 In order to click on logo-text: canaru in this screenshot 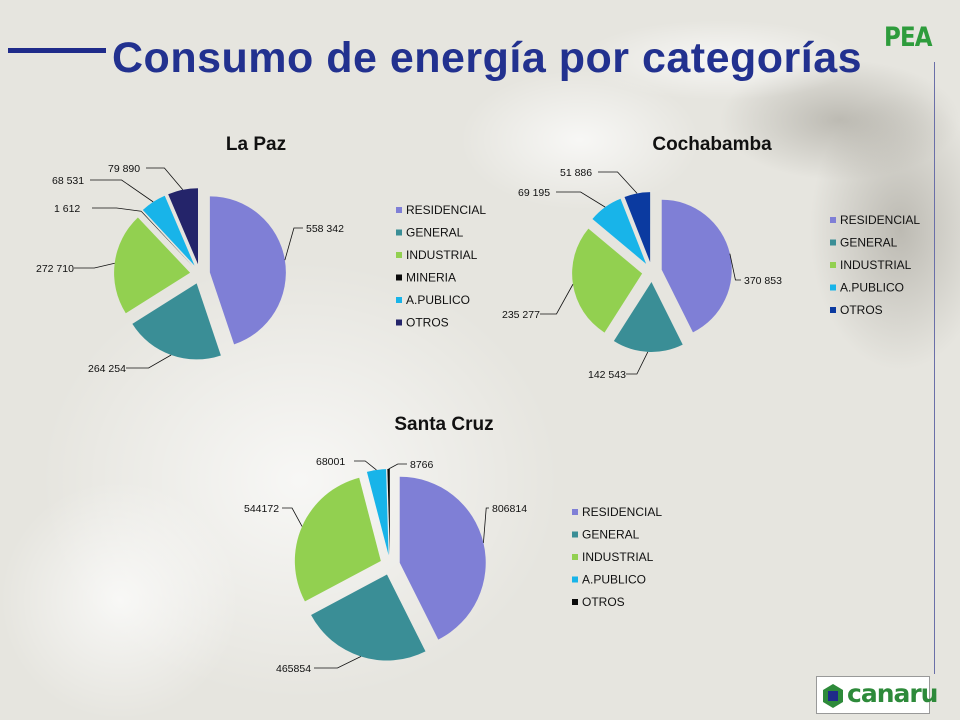, I will do `click(892, 693)`.